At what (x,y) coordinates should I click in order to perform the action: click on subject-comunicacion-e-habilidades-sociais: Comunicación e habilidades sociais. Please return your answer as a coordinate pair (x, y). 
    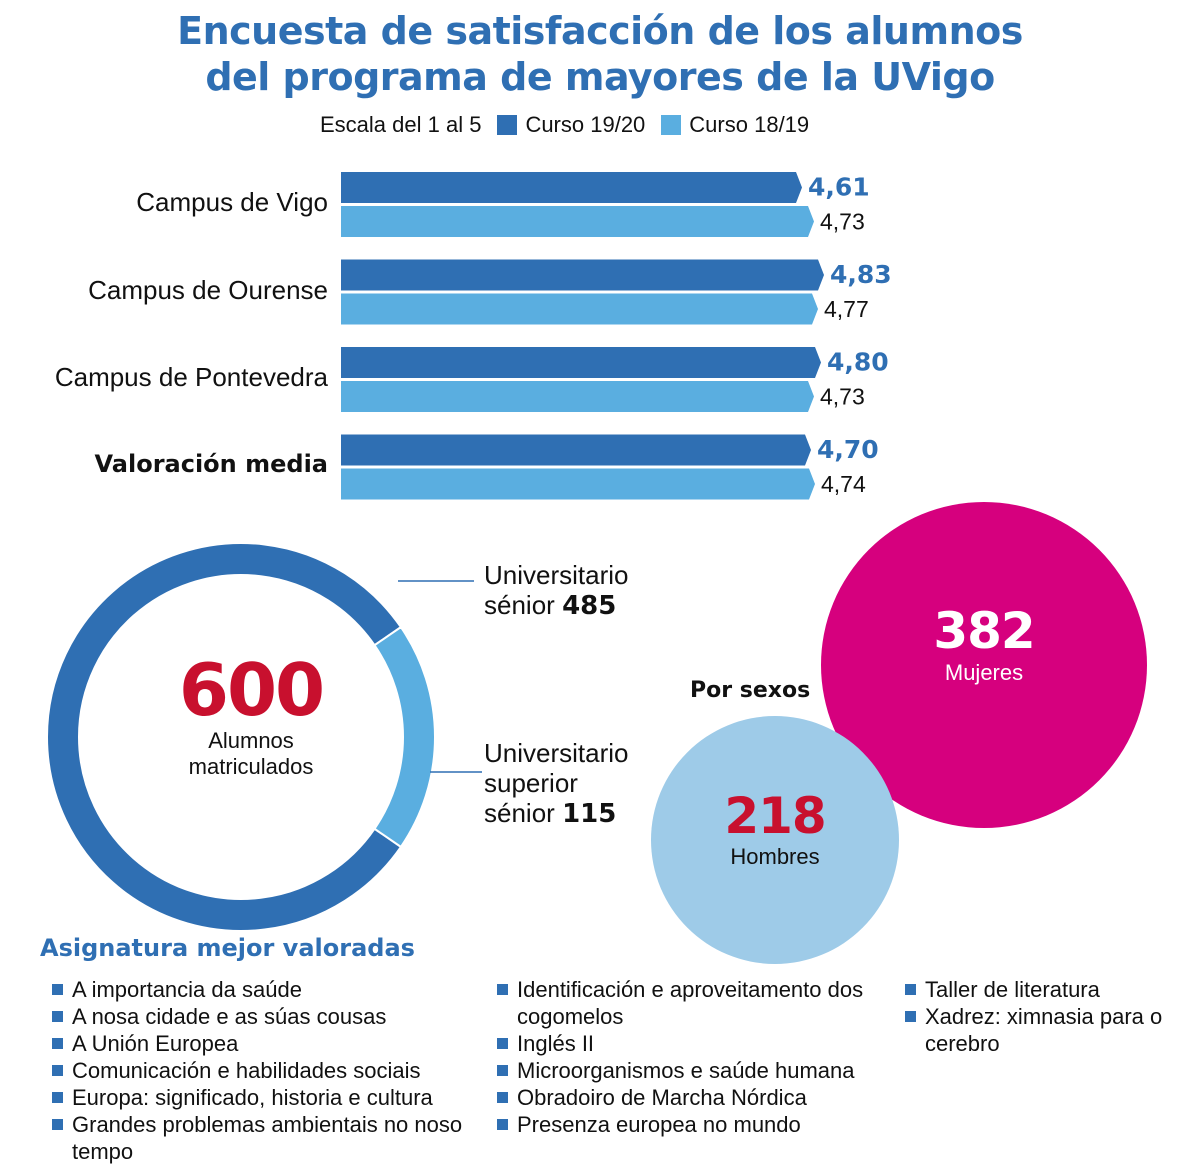
    Looking at the image, I should click on (260, 1070).